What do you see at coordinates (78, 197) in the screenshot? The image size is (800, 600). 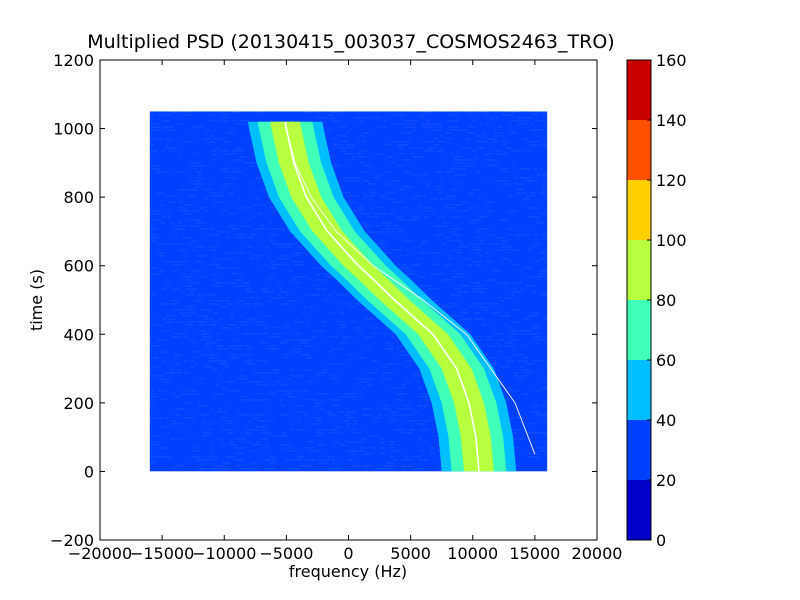 I see `y-tick-label: 800` at bounding box center [78, 197].